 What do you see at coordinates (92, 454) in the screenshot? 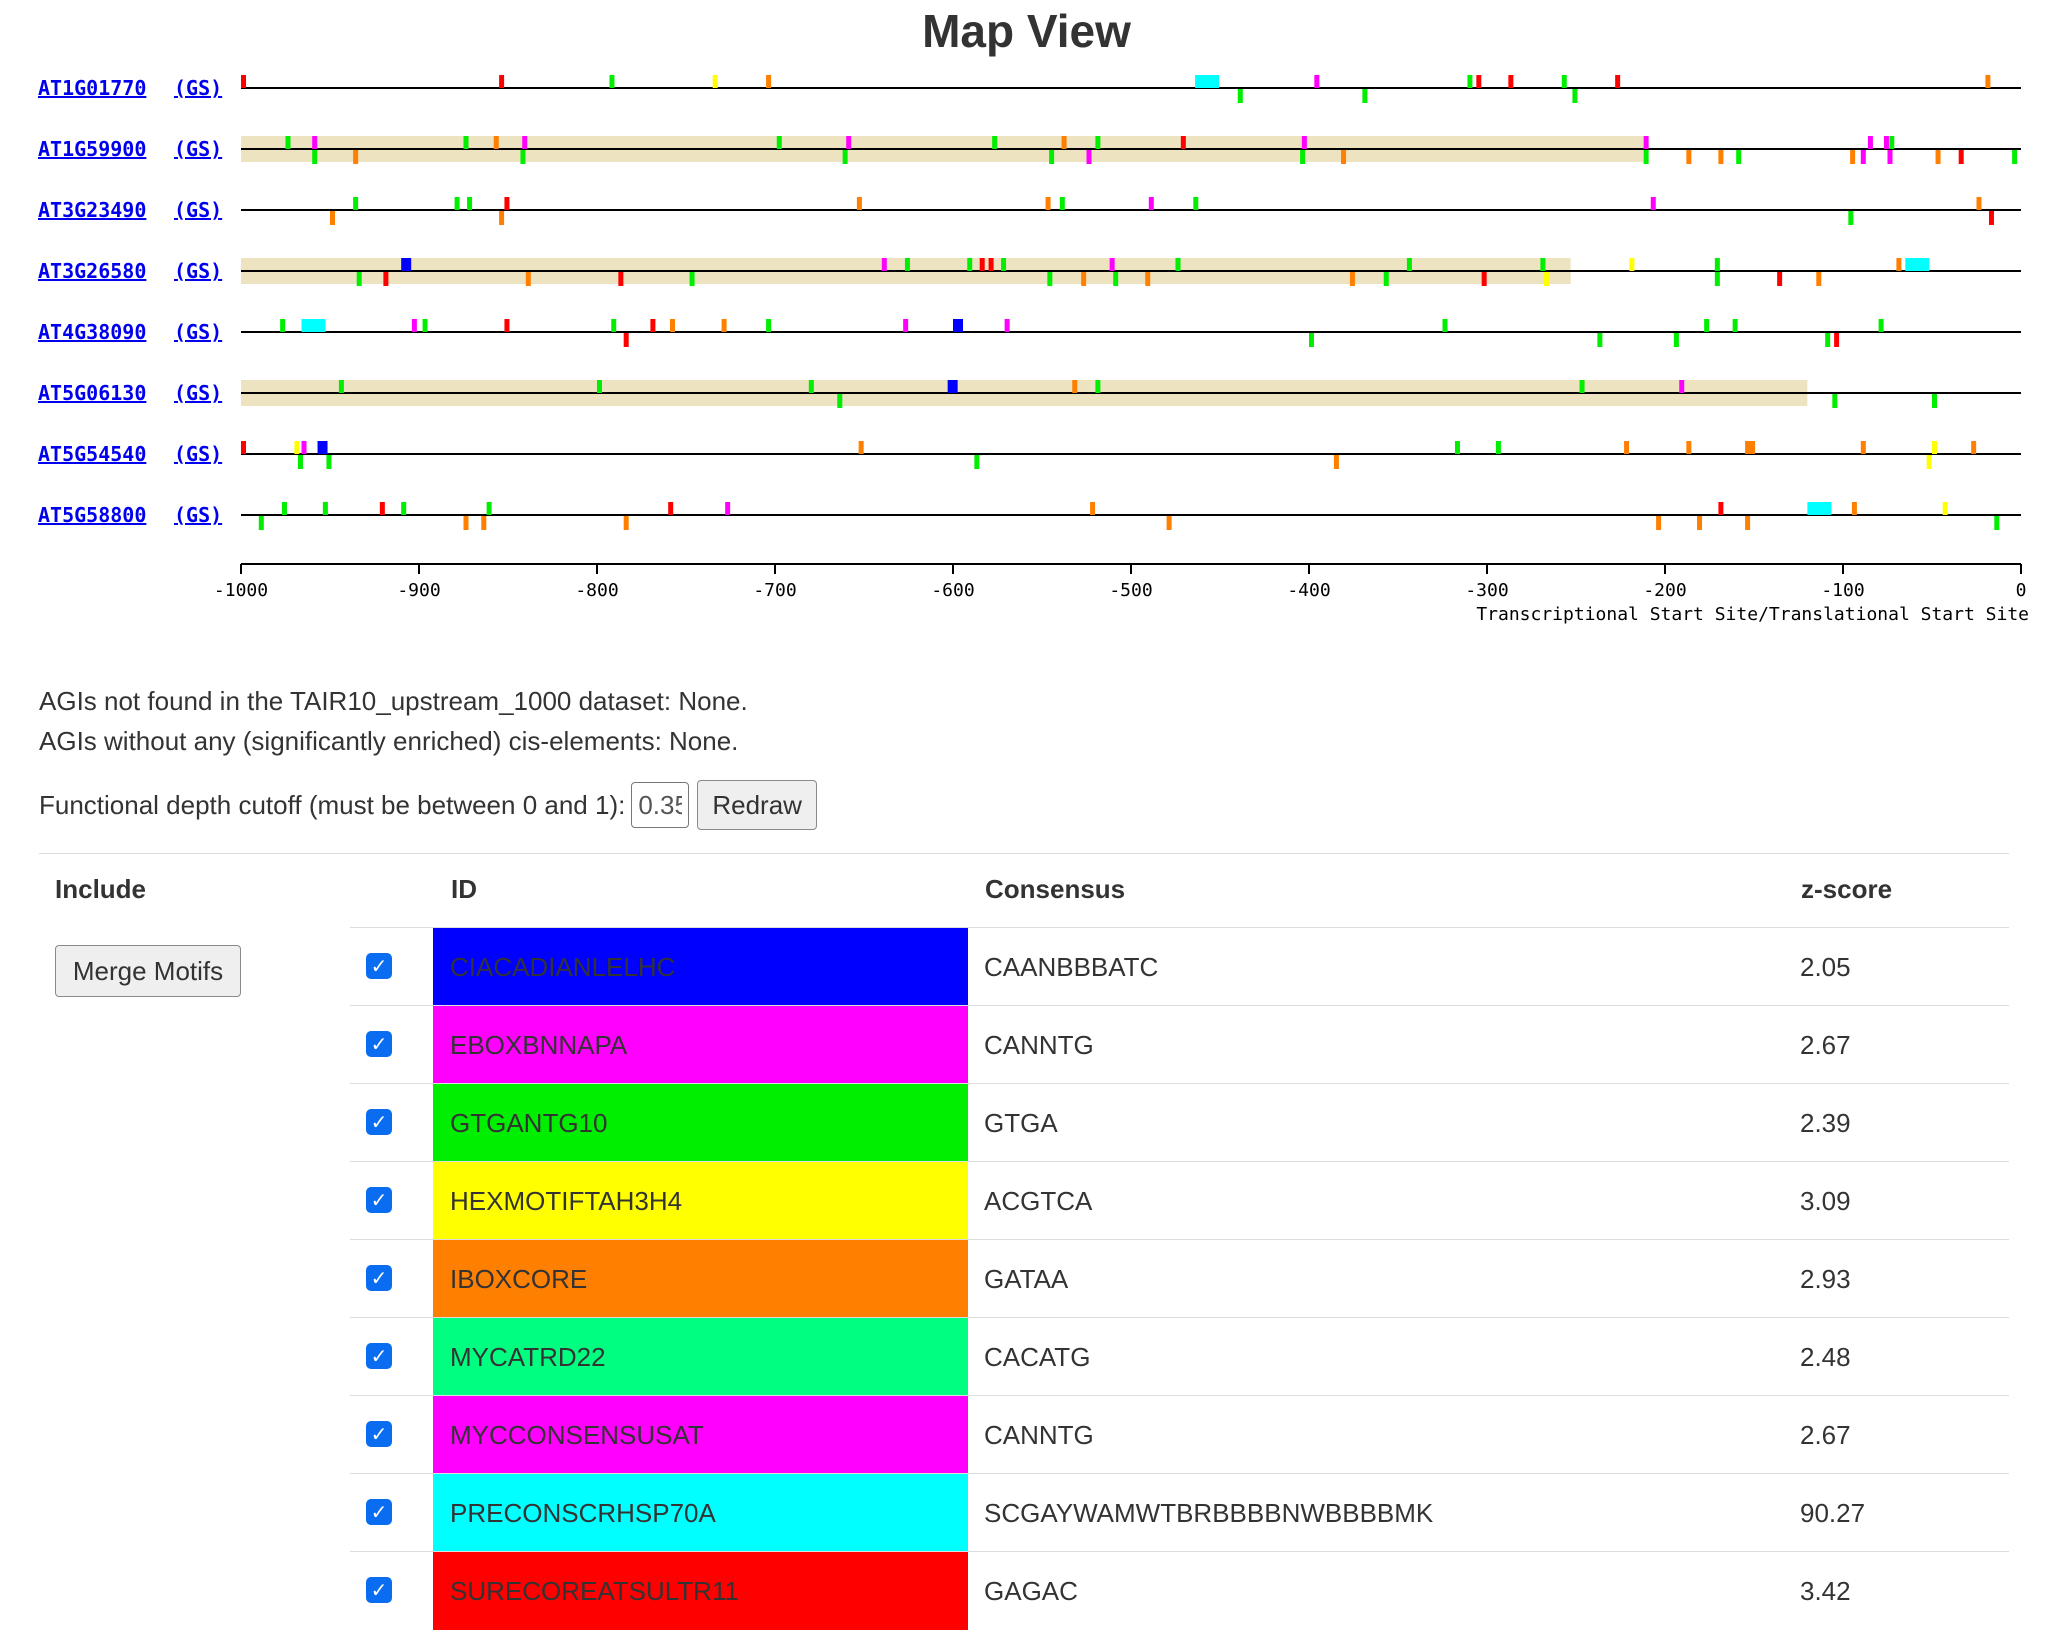
I see `gene-link-at5g54540: AT5G54540` at bounding box center [92, 454].